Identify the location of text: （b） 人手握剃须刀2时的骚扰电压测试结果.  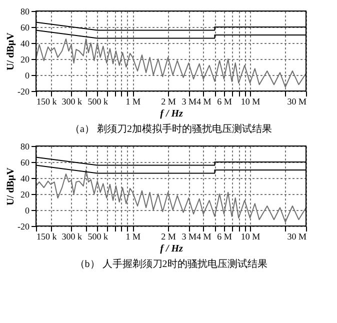
(171, 264).